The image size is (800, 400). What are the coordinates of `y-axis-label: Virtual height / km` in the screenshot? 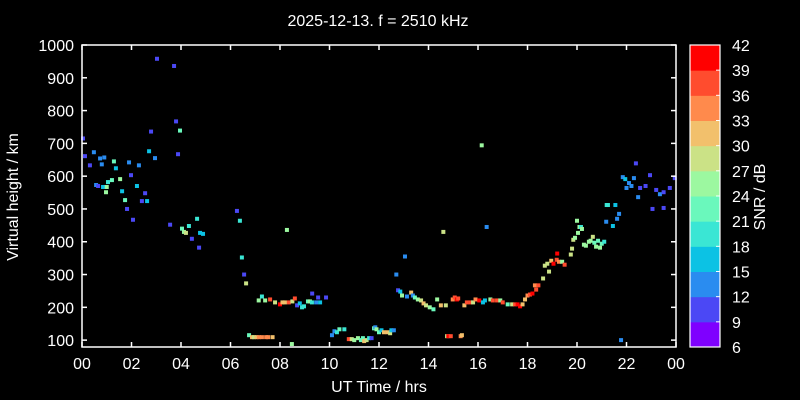 It's located at (13, 197).